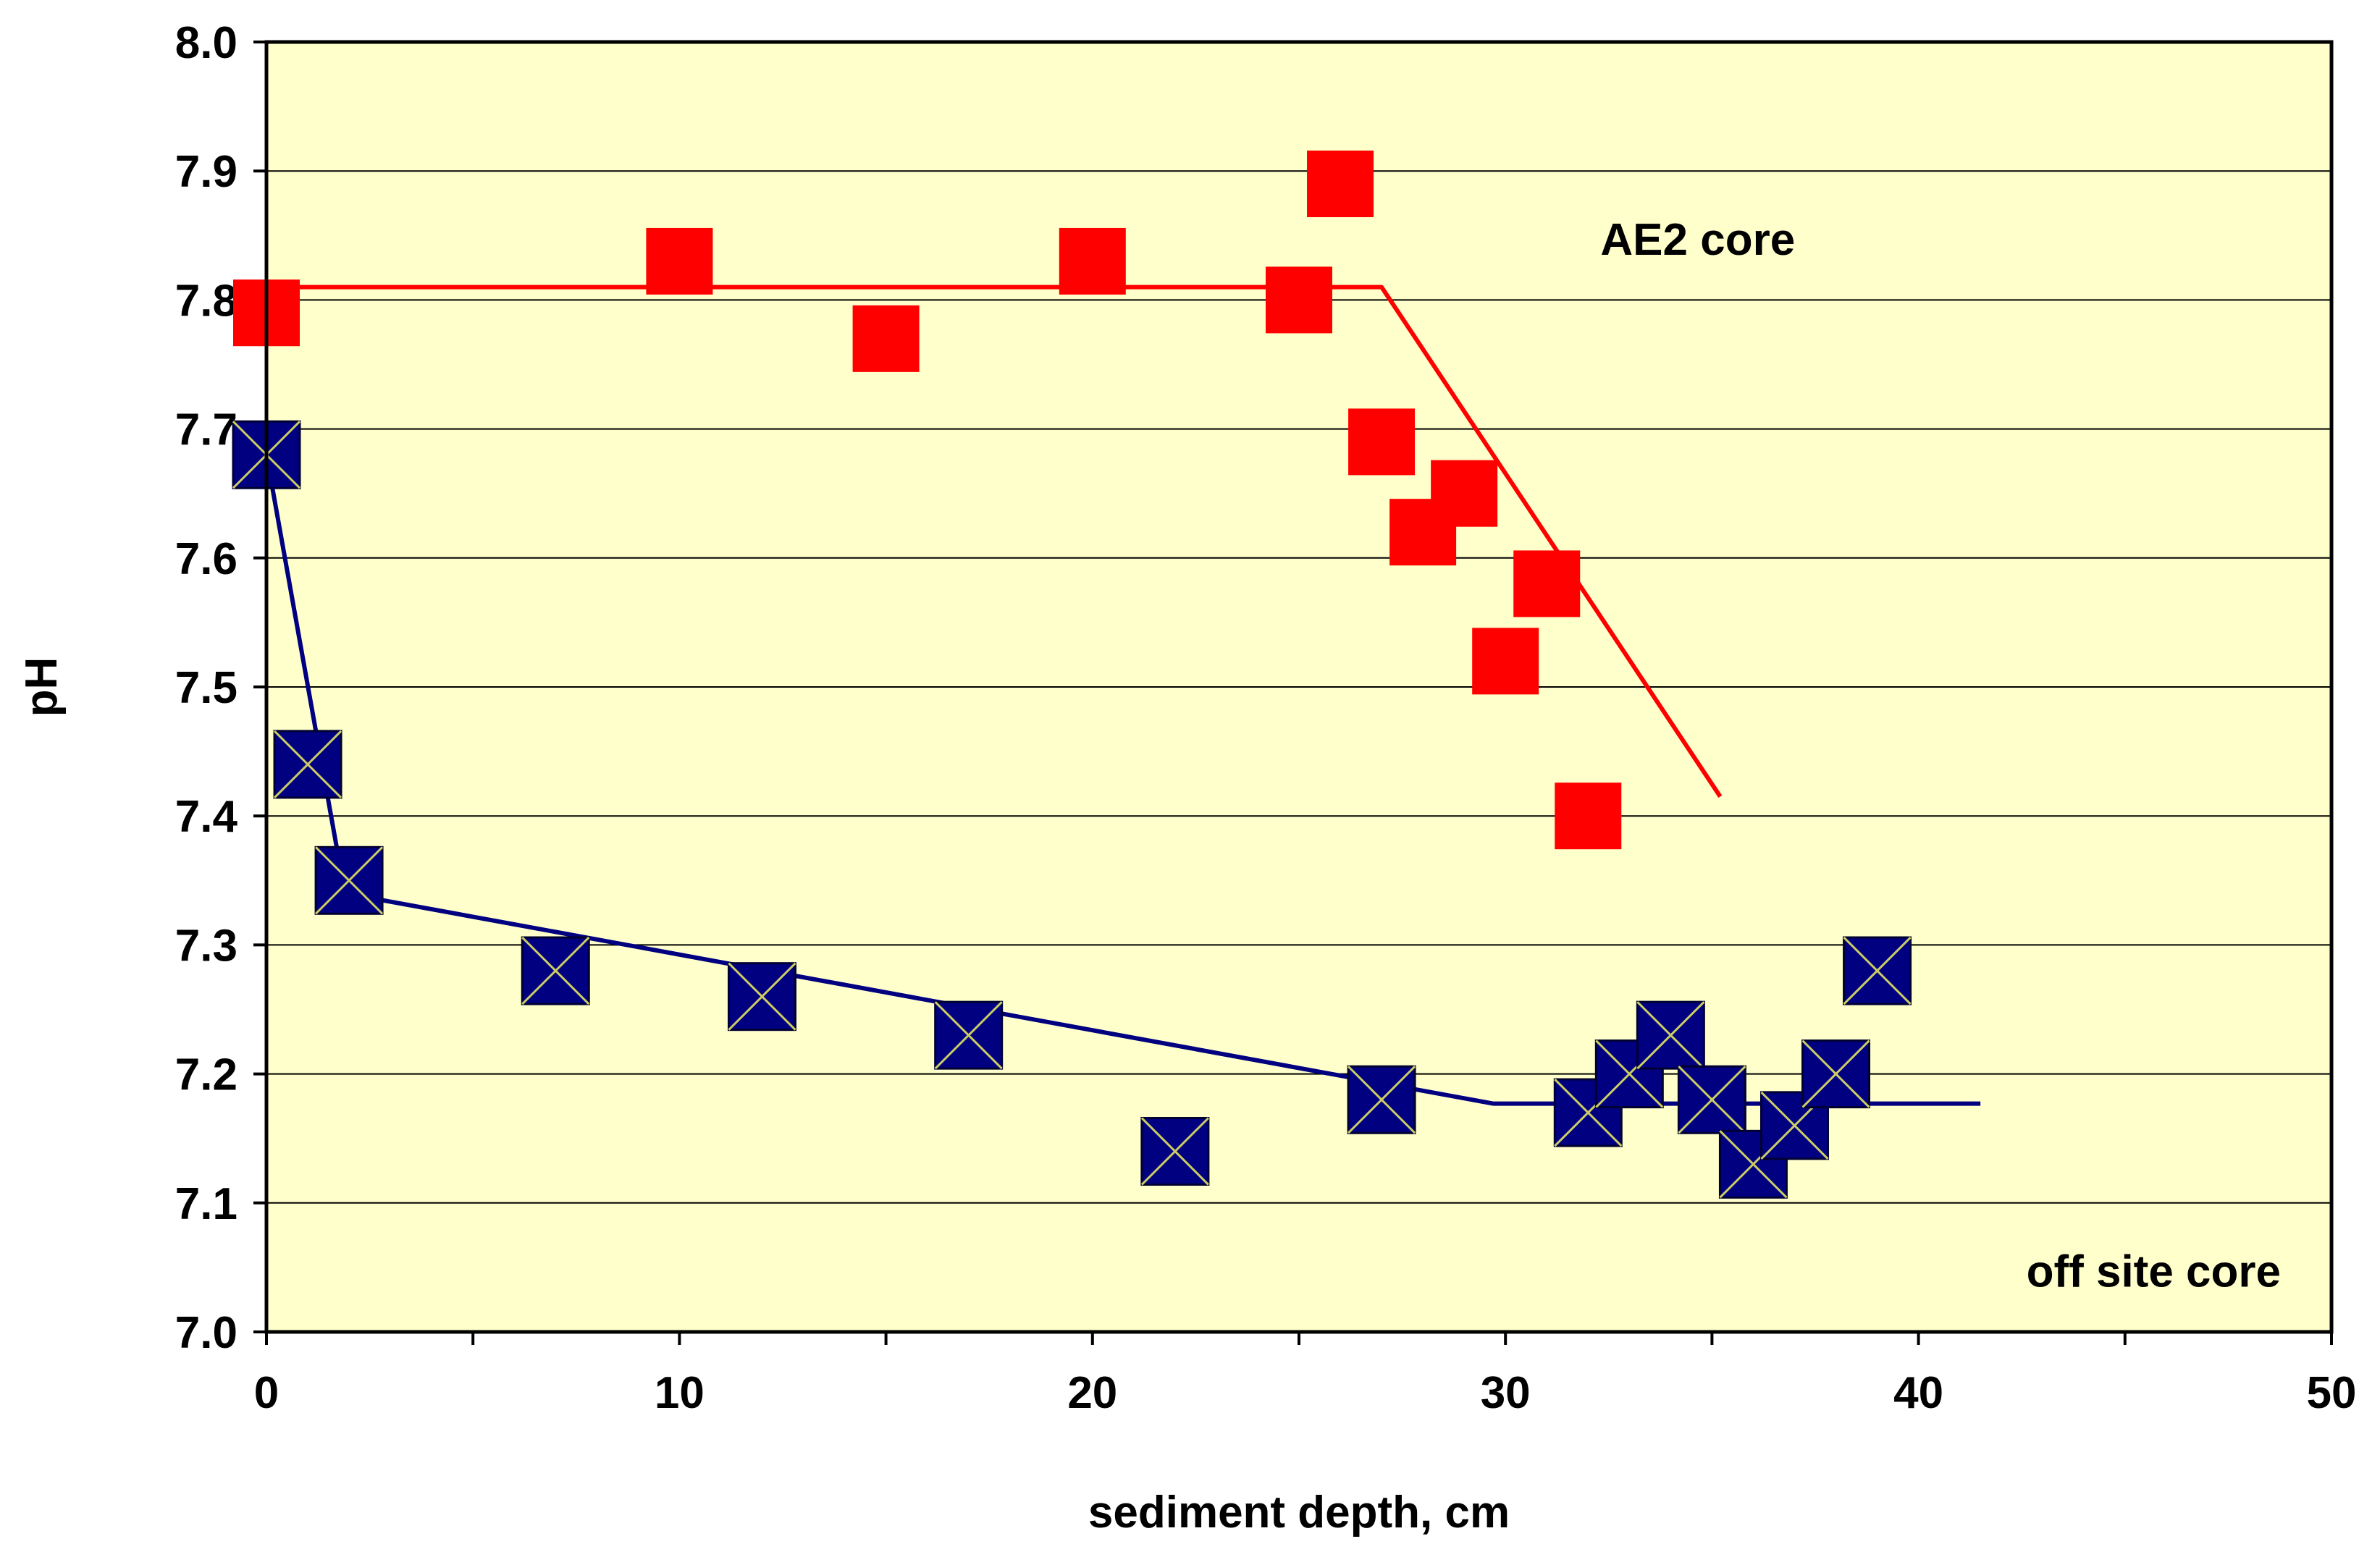 This screenshot has width=2380, height=1565. I want to click on y-tick-label: 7.7, so click(206, 430).